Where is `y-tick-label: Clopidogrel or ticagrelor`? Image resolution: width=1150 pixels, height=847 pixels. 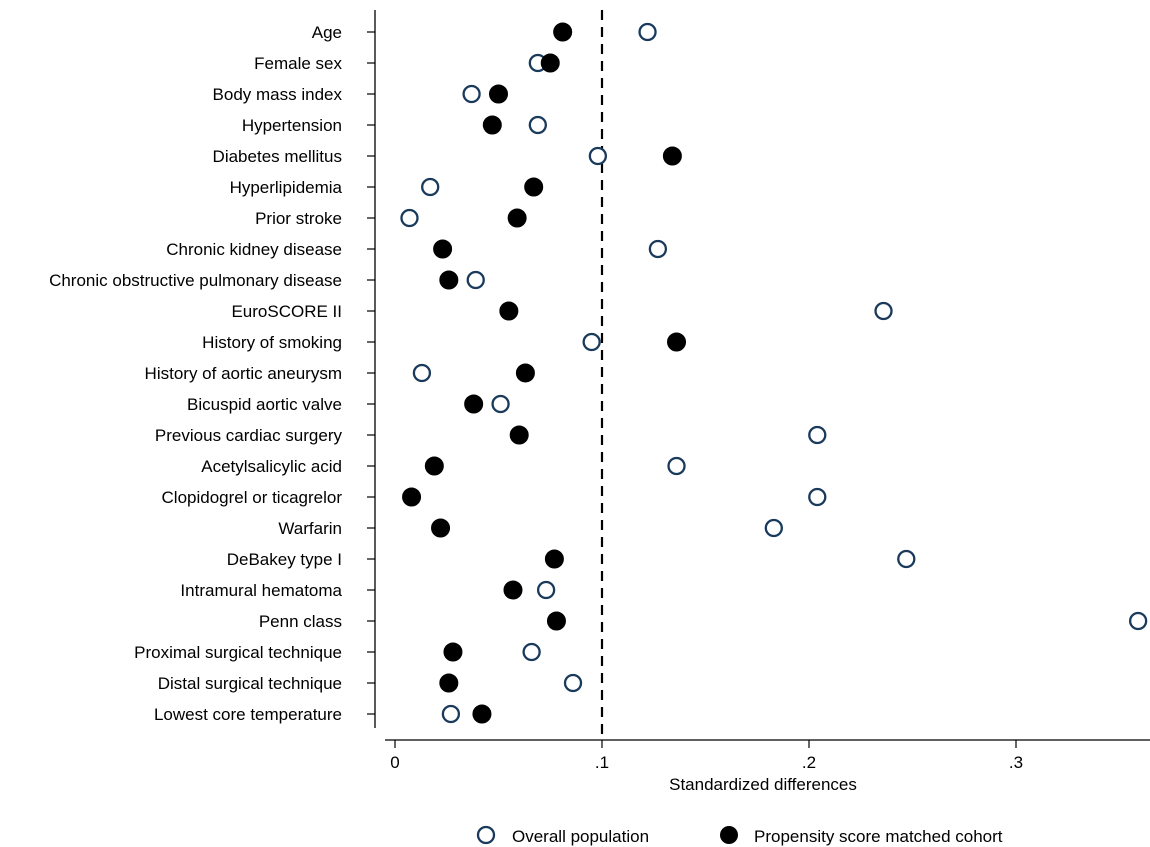
y-tick-label: Clopidogrel or ticagrelor is located at coordinates (252, 497).